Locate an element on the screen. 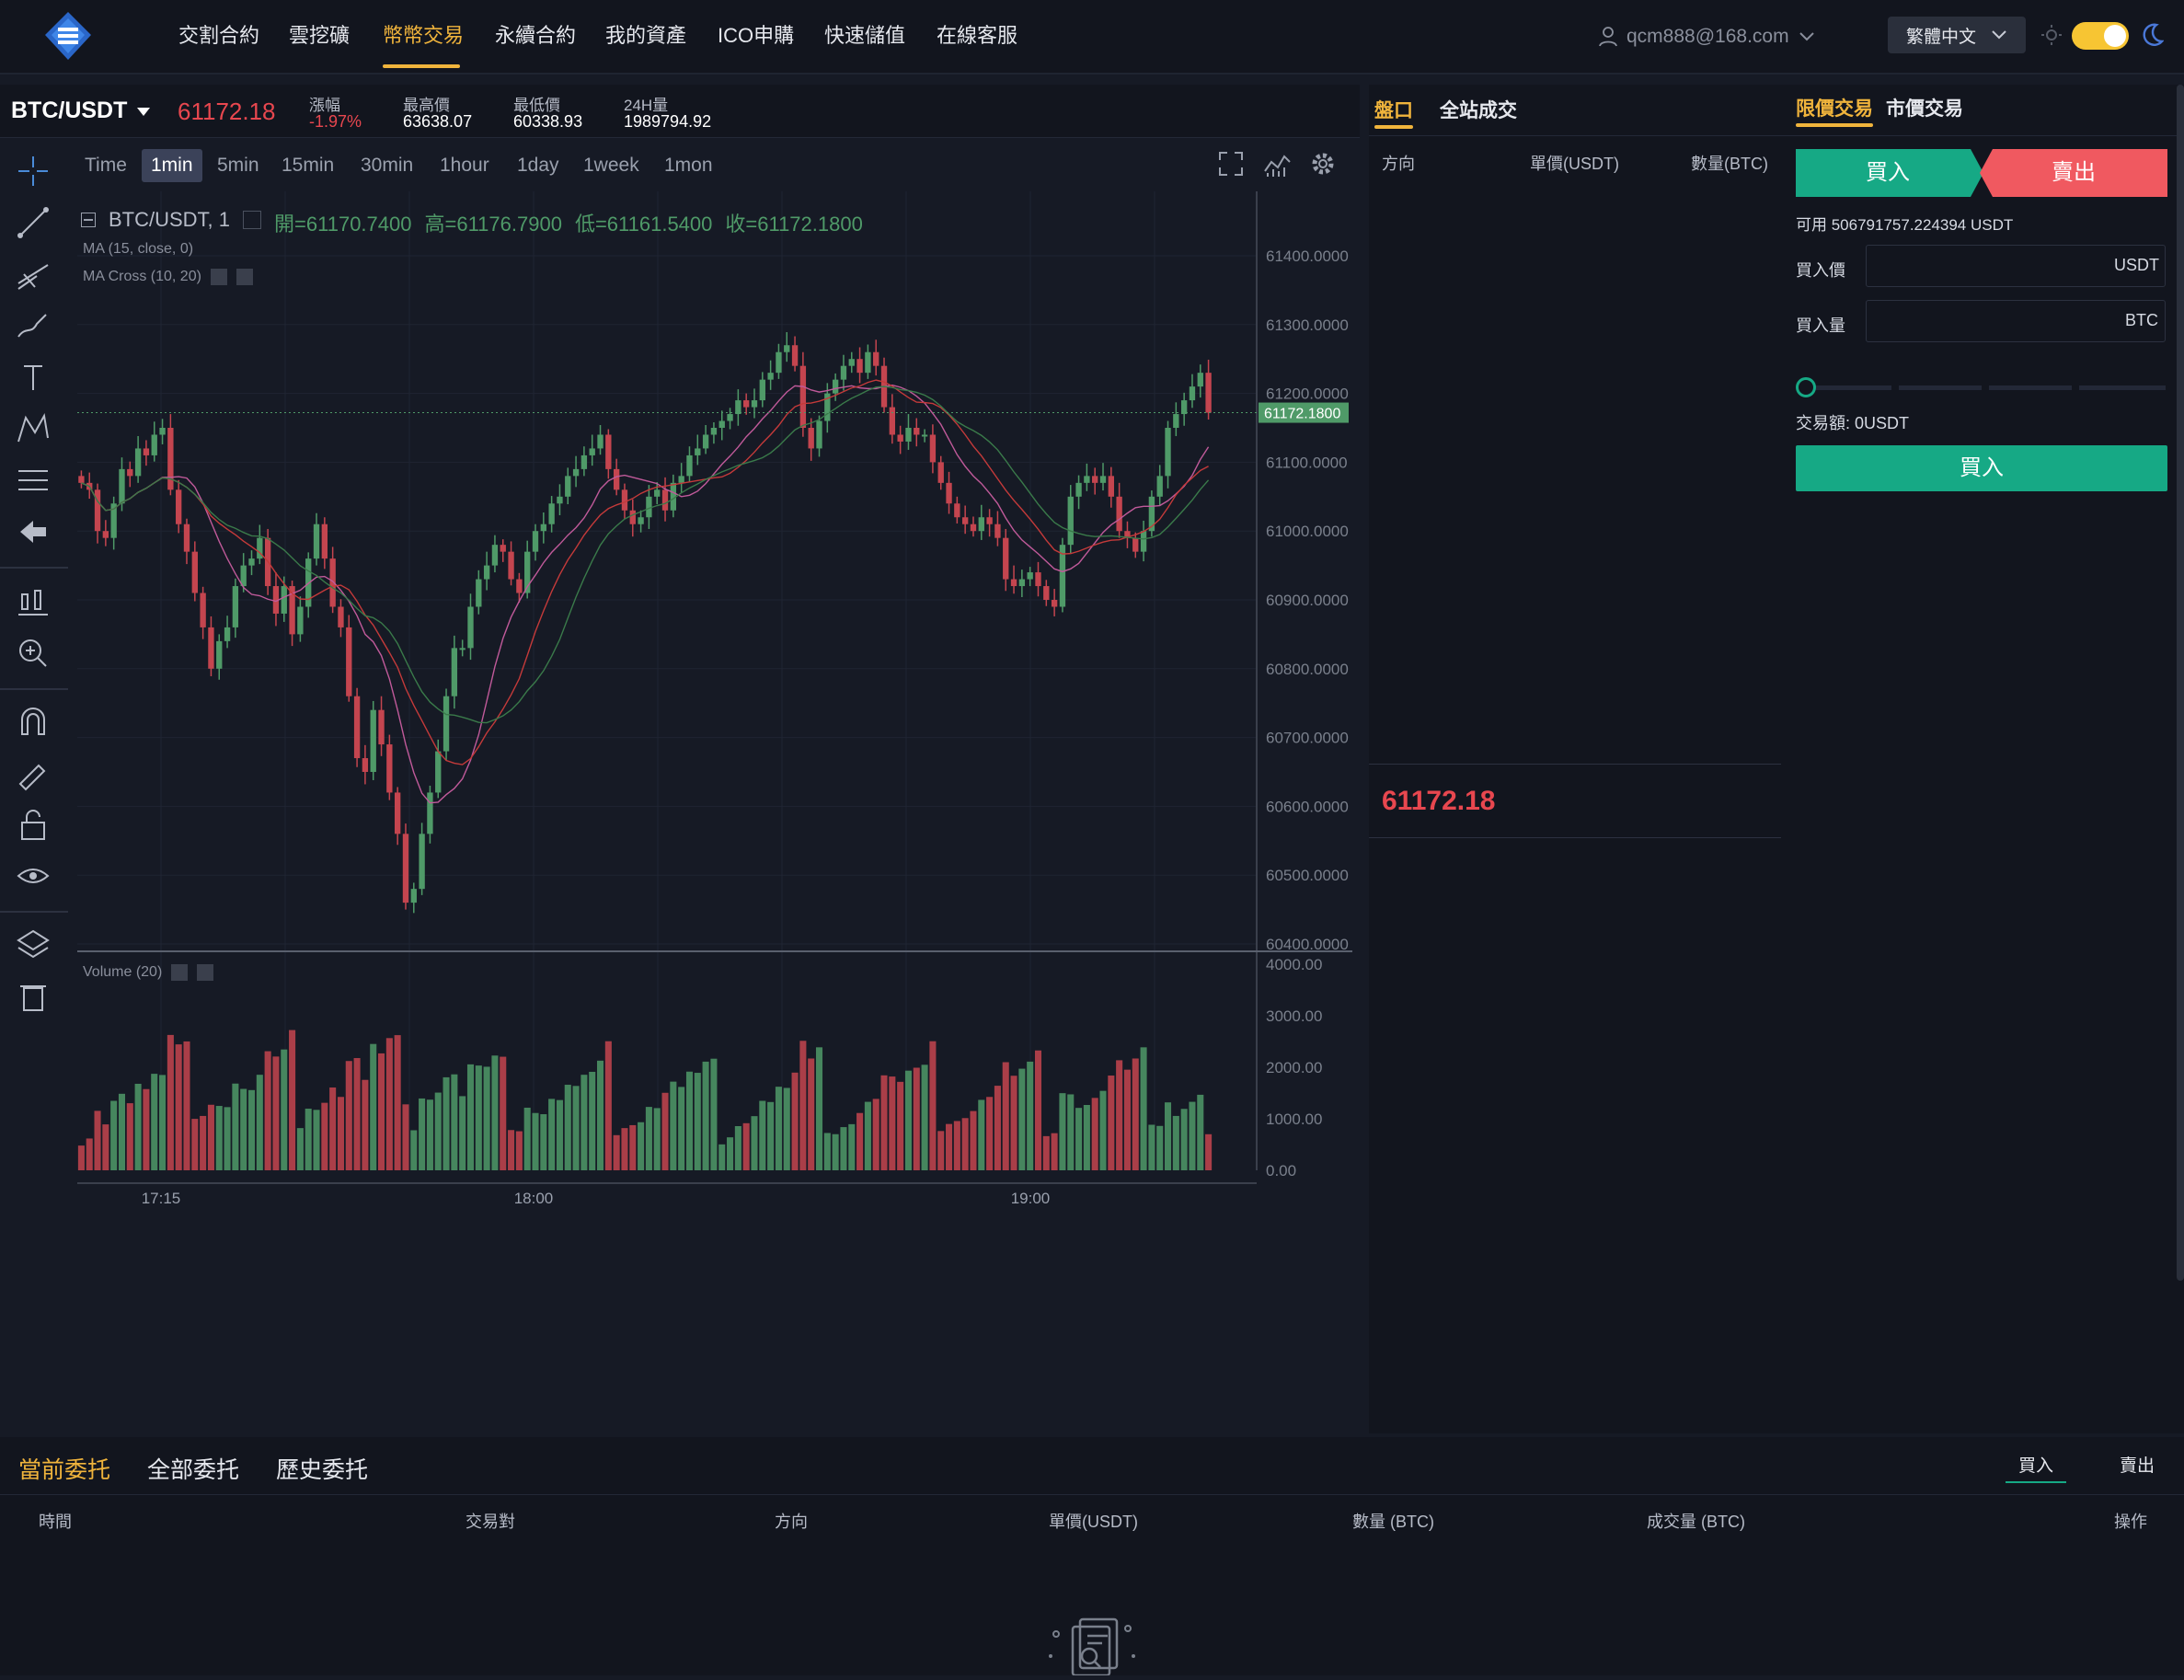 Image resolution: width=2184 pixels, height=1680 pixels. trash-icon is located at coordinates (33, 995).